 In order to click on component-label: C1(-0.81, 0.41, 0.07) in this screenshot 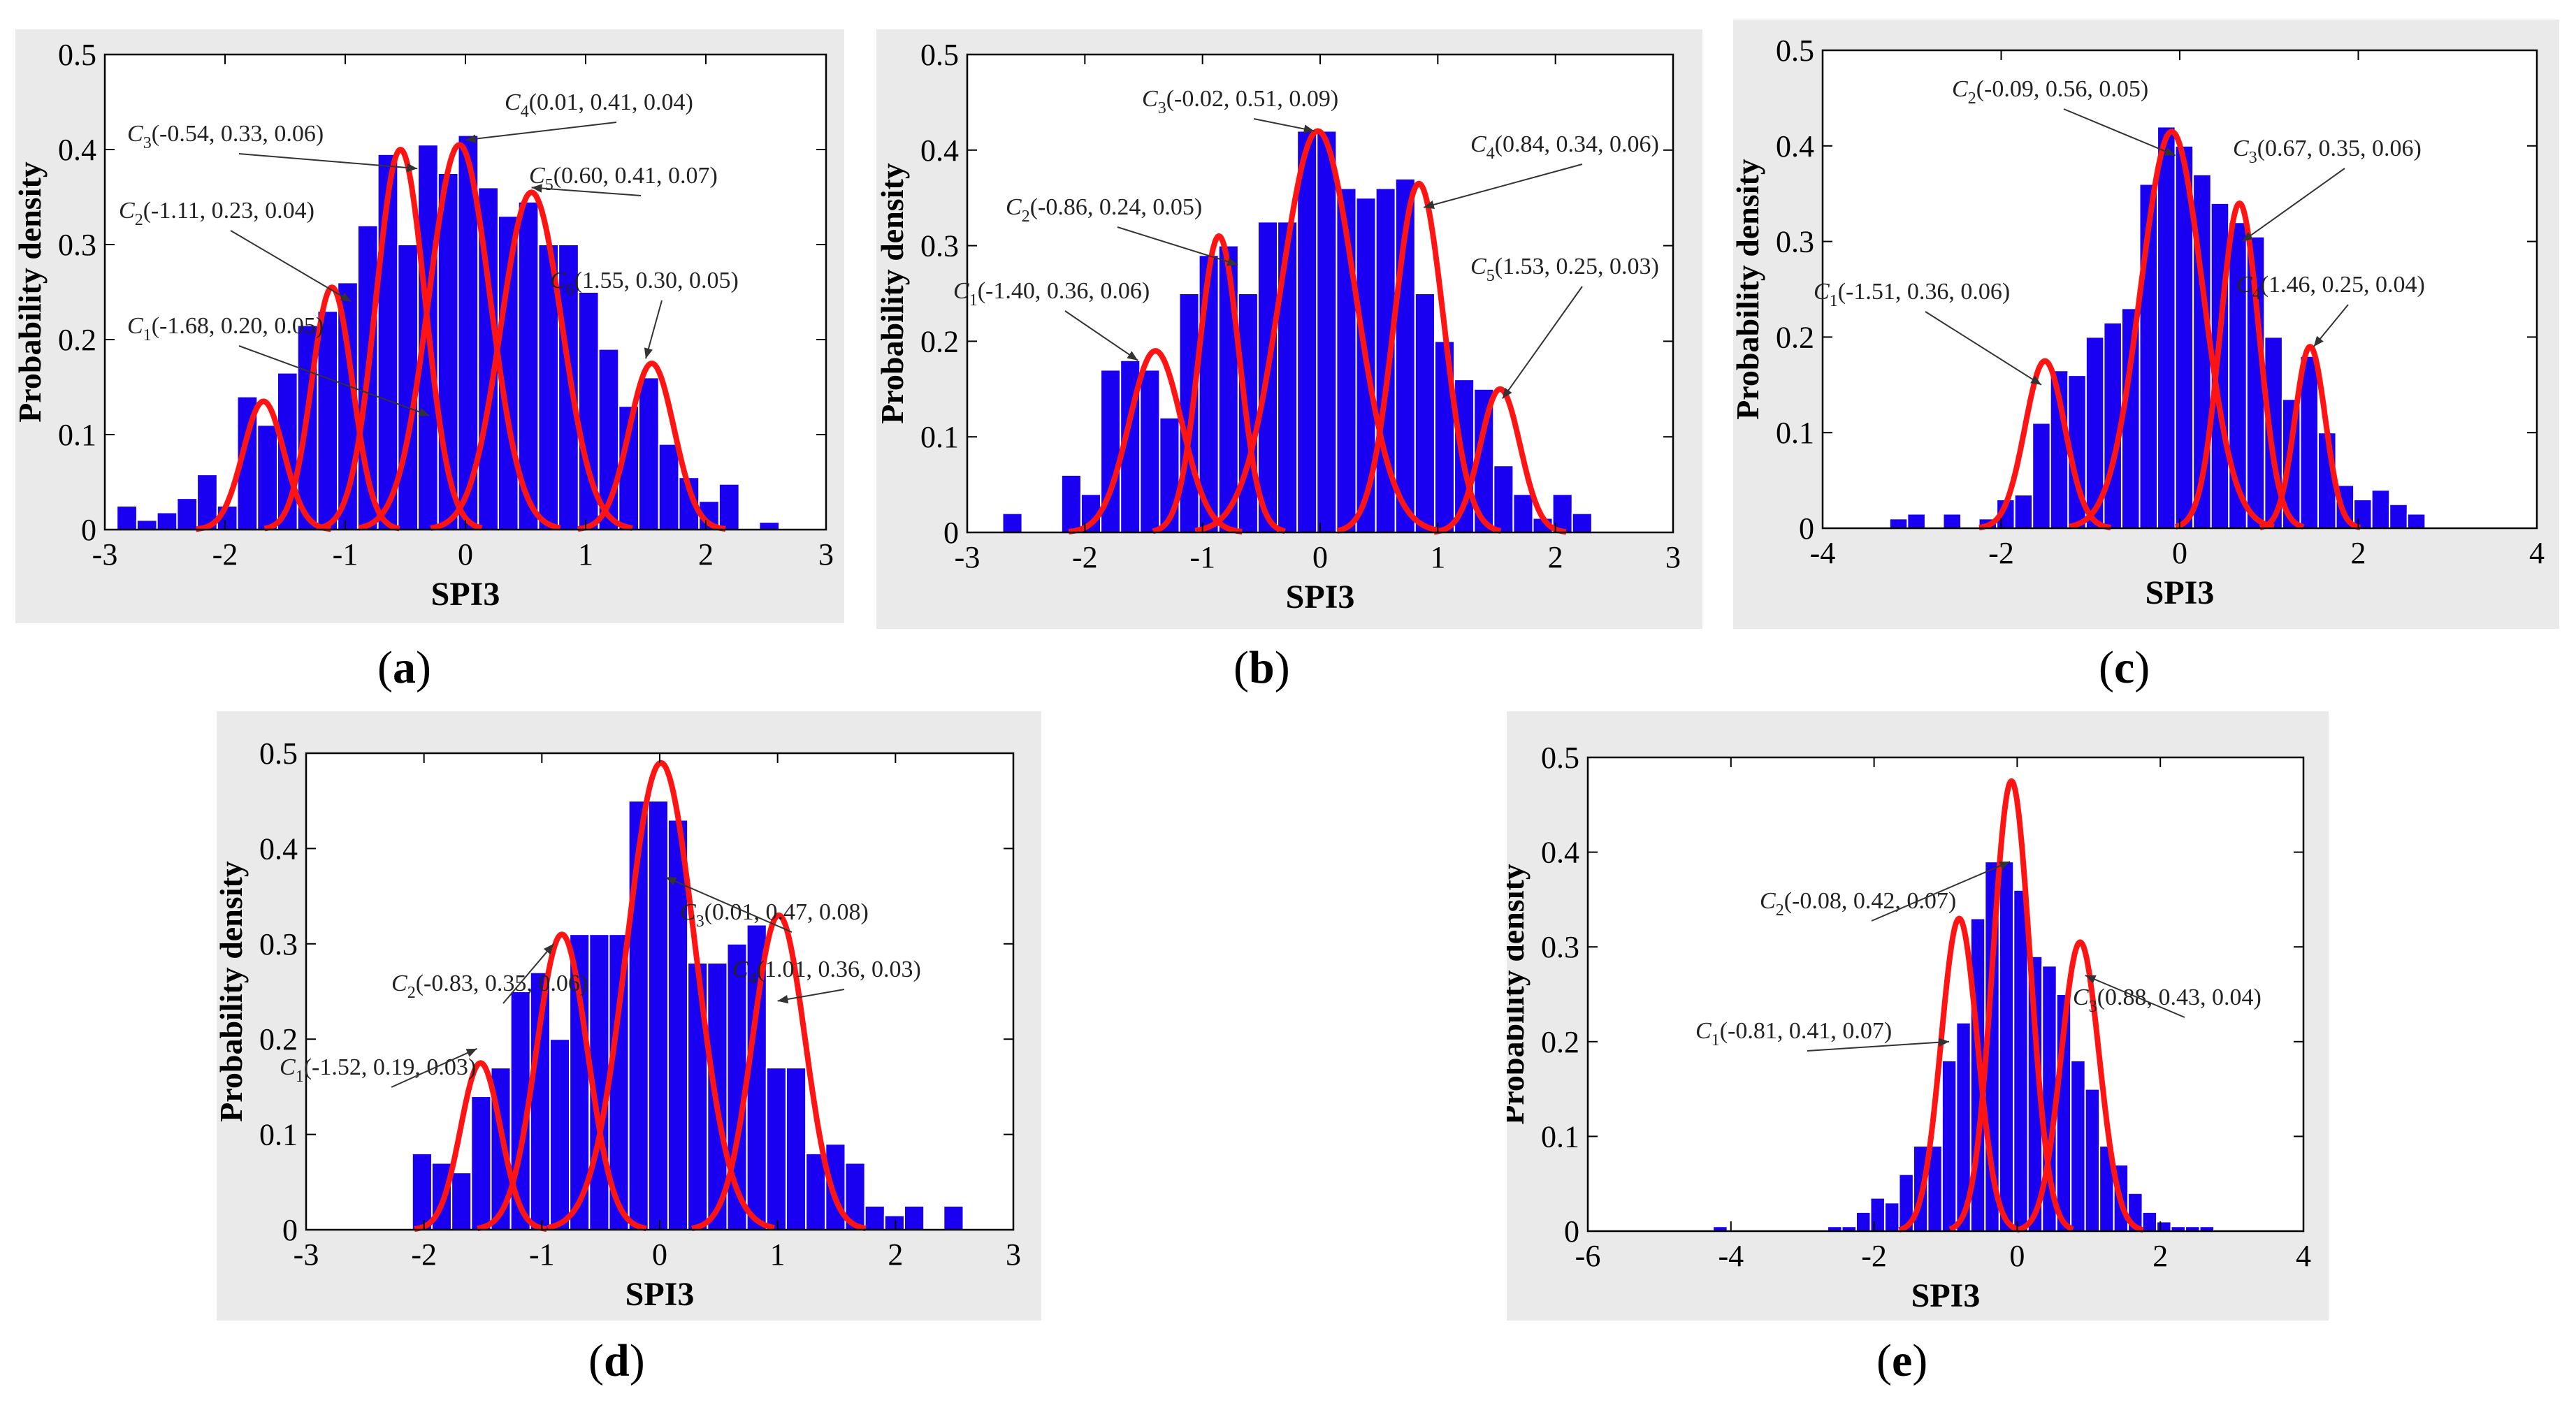, I will do `click(1793, 1033)`.